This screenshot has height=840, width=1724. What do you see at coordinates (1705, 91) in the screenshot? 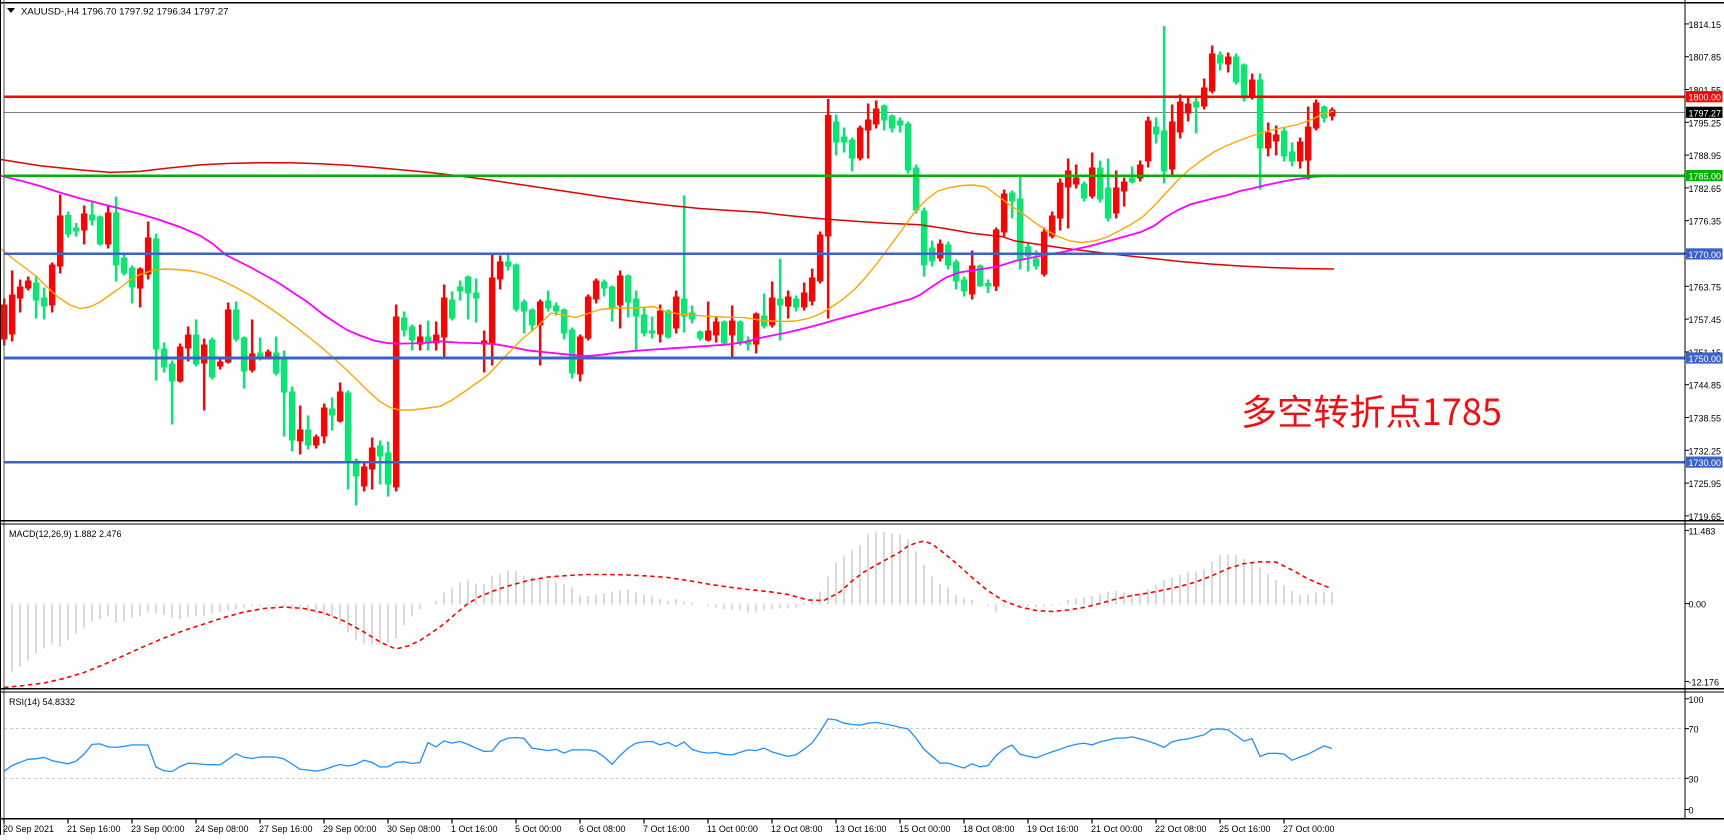
I see `svg-text: 1801.55` at bounding box center [1705, 91].